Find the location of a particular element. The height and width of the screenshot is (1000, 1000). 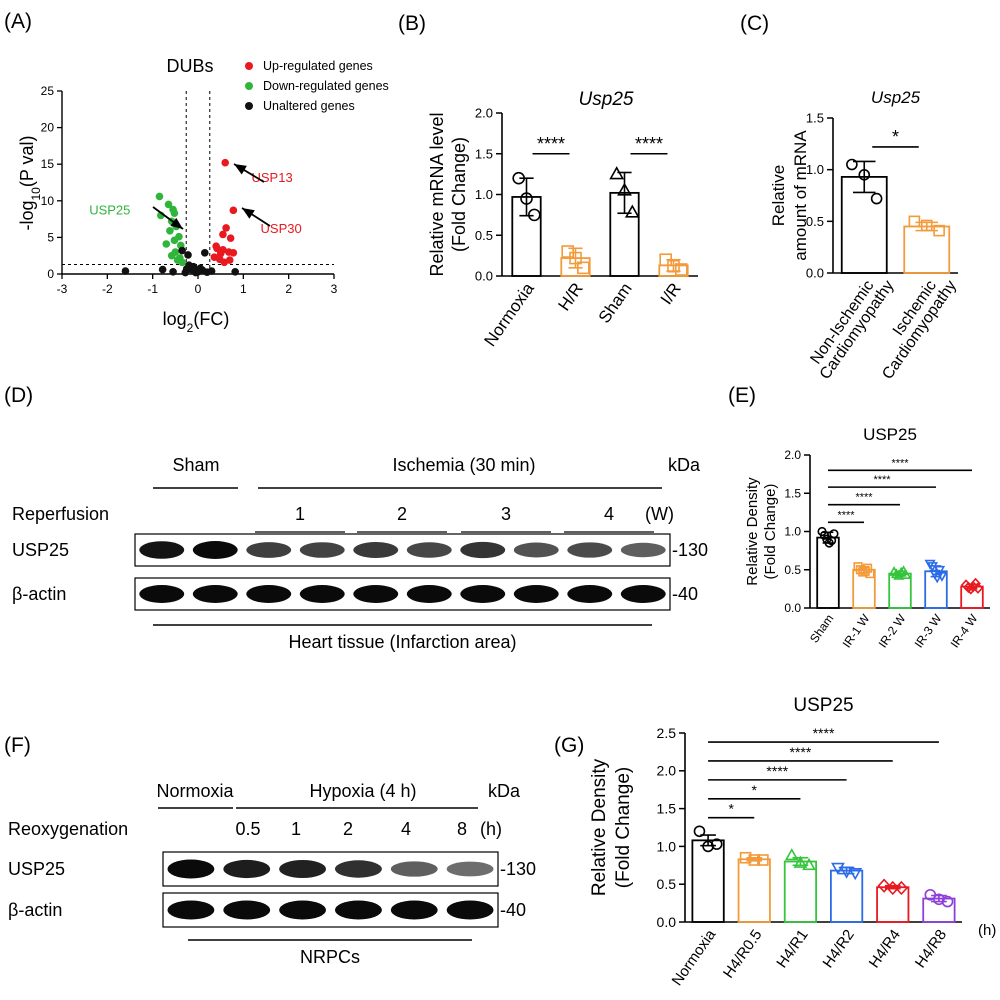

category-label: H4/R0.5 is located at coordinates (742, 954).